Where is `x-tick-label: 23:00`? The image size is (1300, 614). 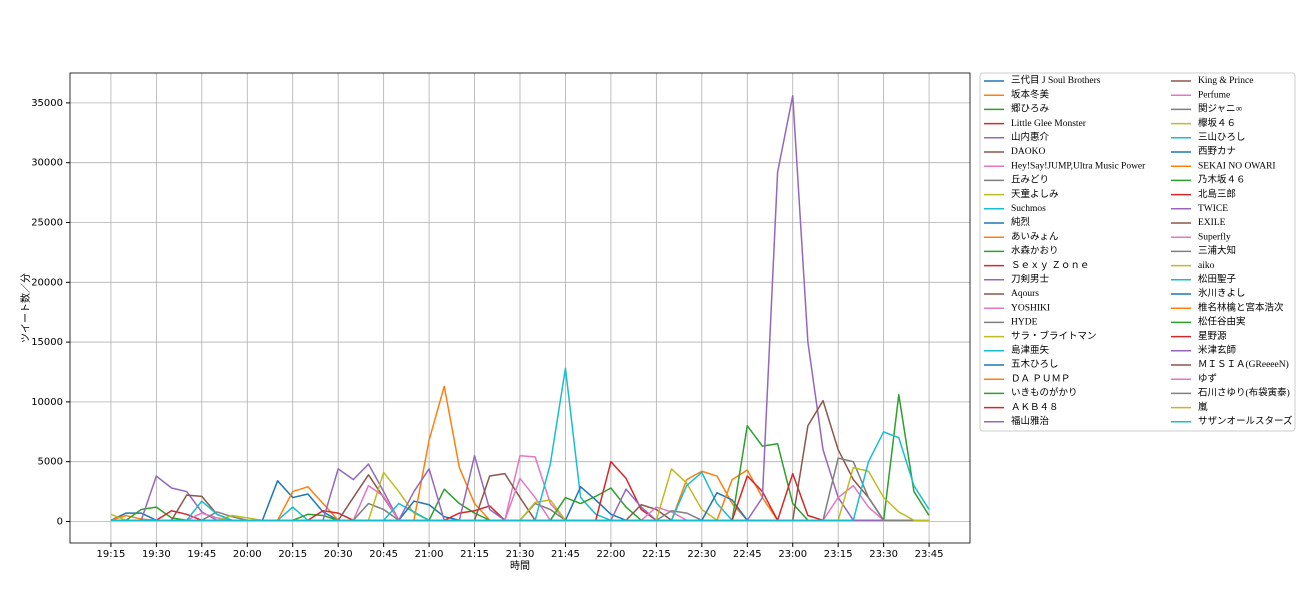
x-tick-label: 23:00 is located at coordinates (792, 554).